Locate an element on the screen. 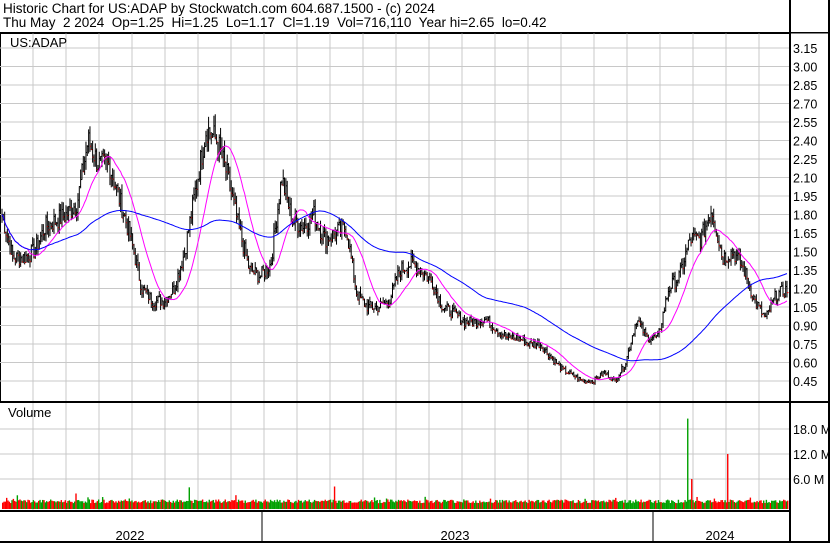 This screenshot has width=830, height=543. year-tick-label: 2024 is located at coordinates (720, 535).